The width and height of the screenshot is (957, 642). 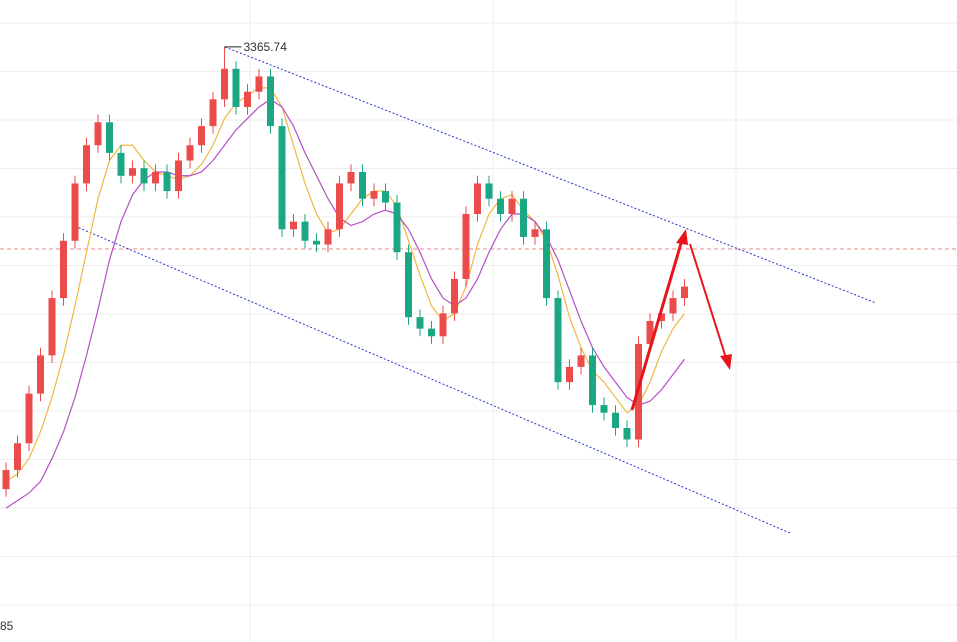 I want to click on high-marker-label: 3365.74, so click(x=266, y=47).